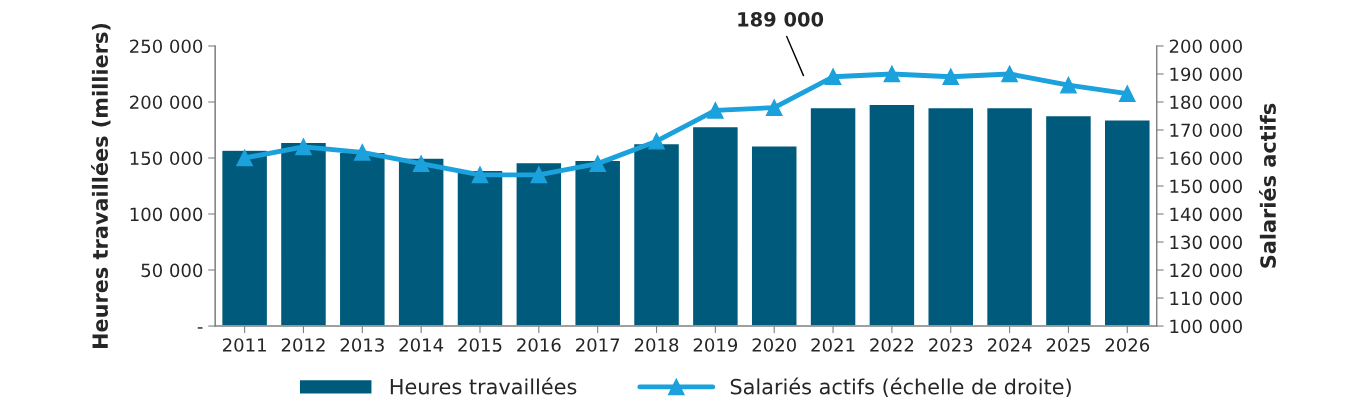 The height and width of the screenshot is (418, 1345). Describe the element at coordinates (900, 387) in the screenshot. I see `legend-label: Salariés actifs (échelle de droite)` at that location.